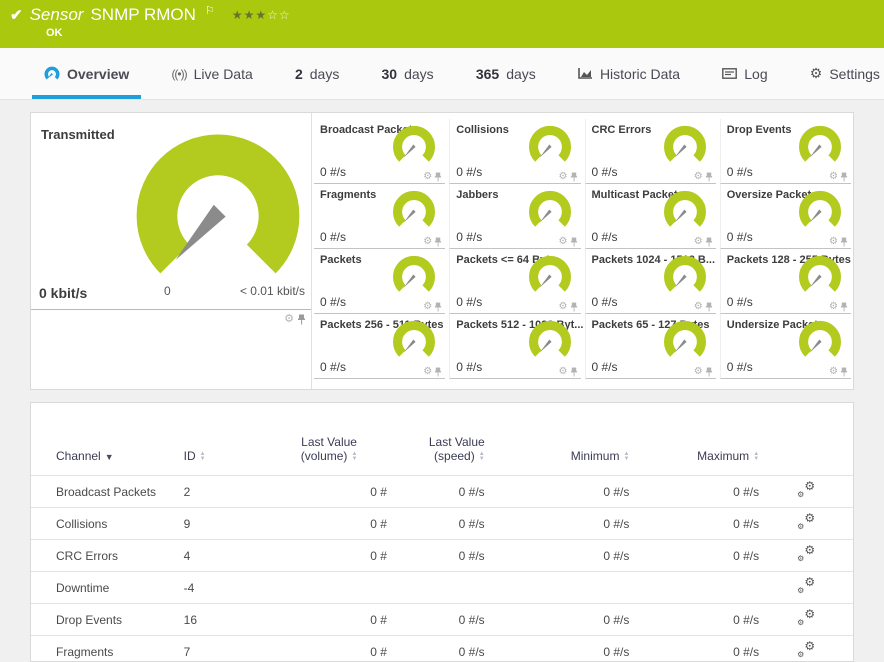 This screenshot has height=662, width=884. I want to click on priority-stars: ★★★☆☆, so click(261, 15).